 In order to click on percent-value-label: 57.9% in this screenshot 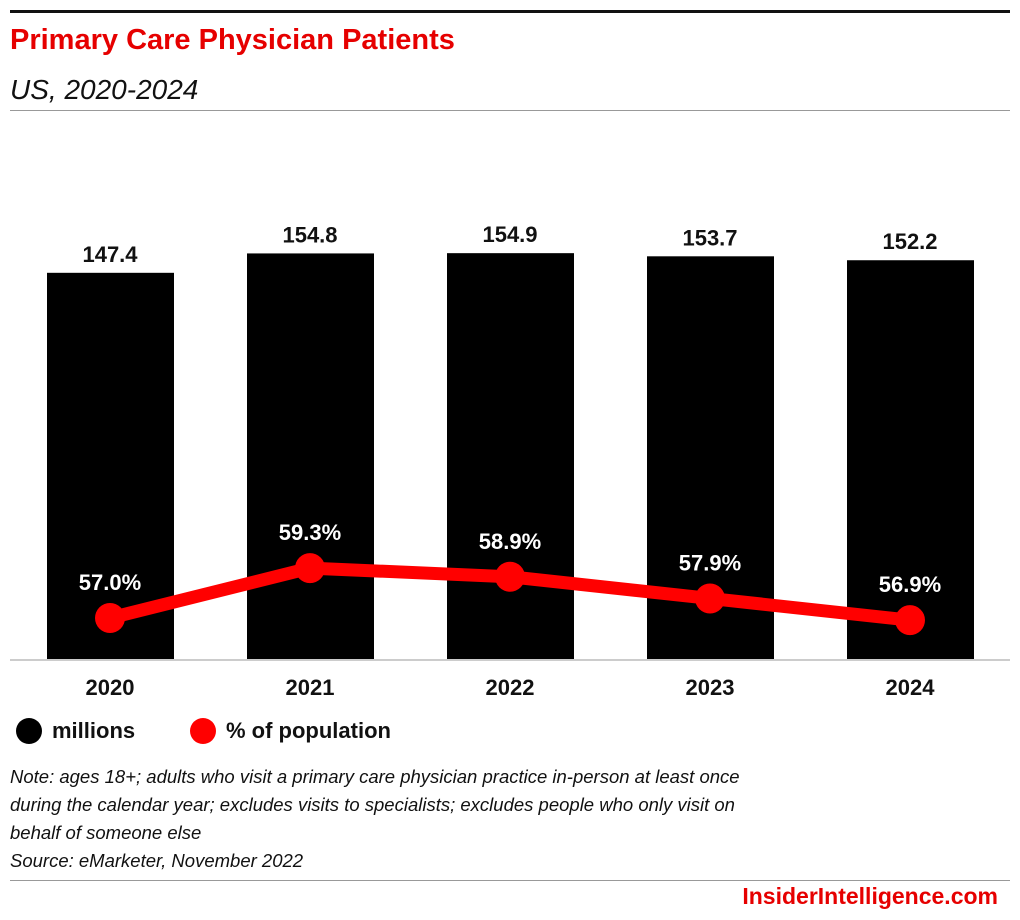, I will do `click(710, 562)`.